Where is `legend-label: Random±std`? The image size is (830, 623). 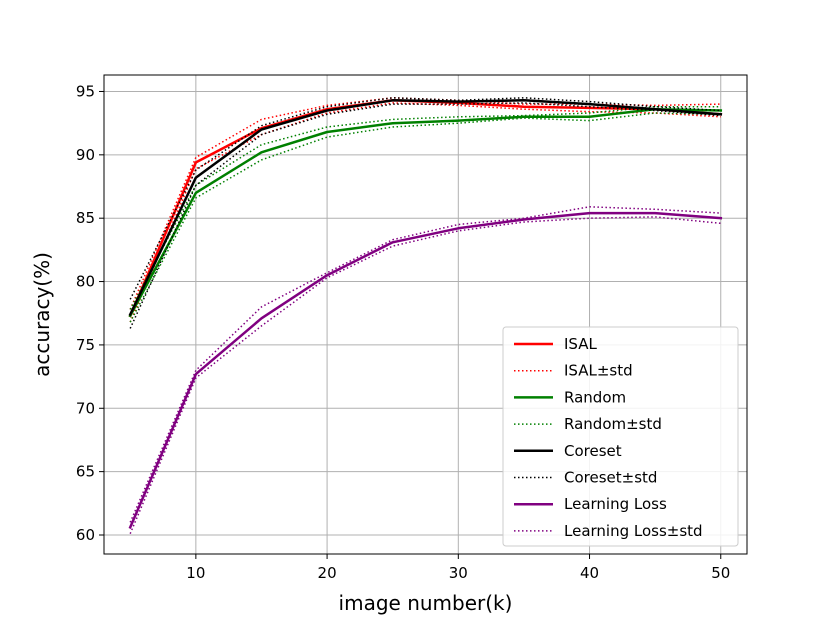
legend-label: Random±std is located at coordinates (613, 424).